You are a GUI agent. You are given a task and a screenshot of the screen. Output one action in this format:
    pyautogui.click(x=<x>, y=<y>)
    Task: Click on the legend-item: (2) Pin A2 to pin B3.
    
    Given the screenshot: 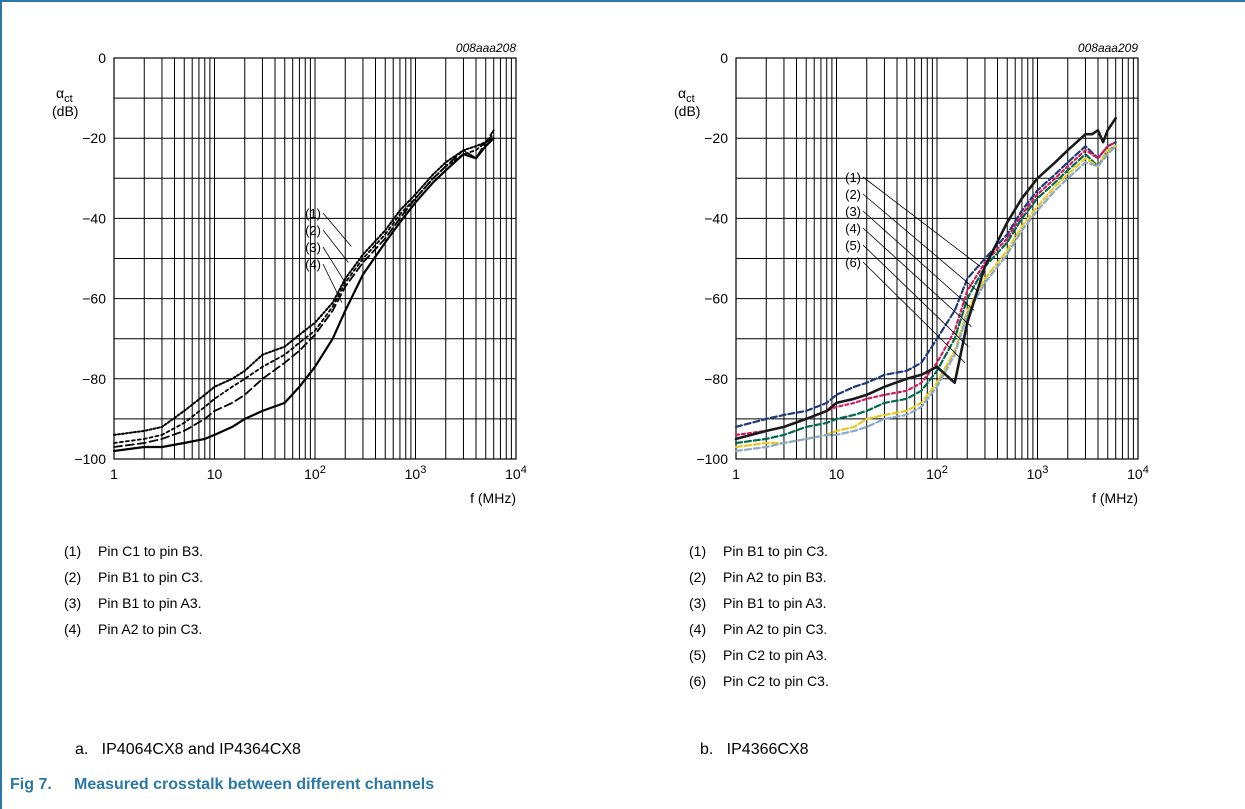 What is the action you would take?
    pyautogui.click(x=759, y=577)
    